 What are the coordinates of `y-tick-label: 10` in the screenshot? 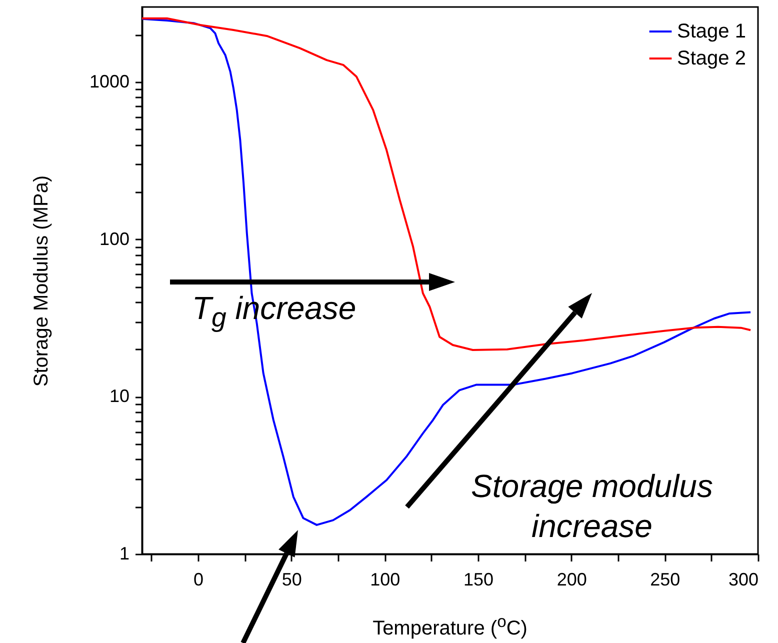 It's located at (119, 396).